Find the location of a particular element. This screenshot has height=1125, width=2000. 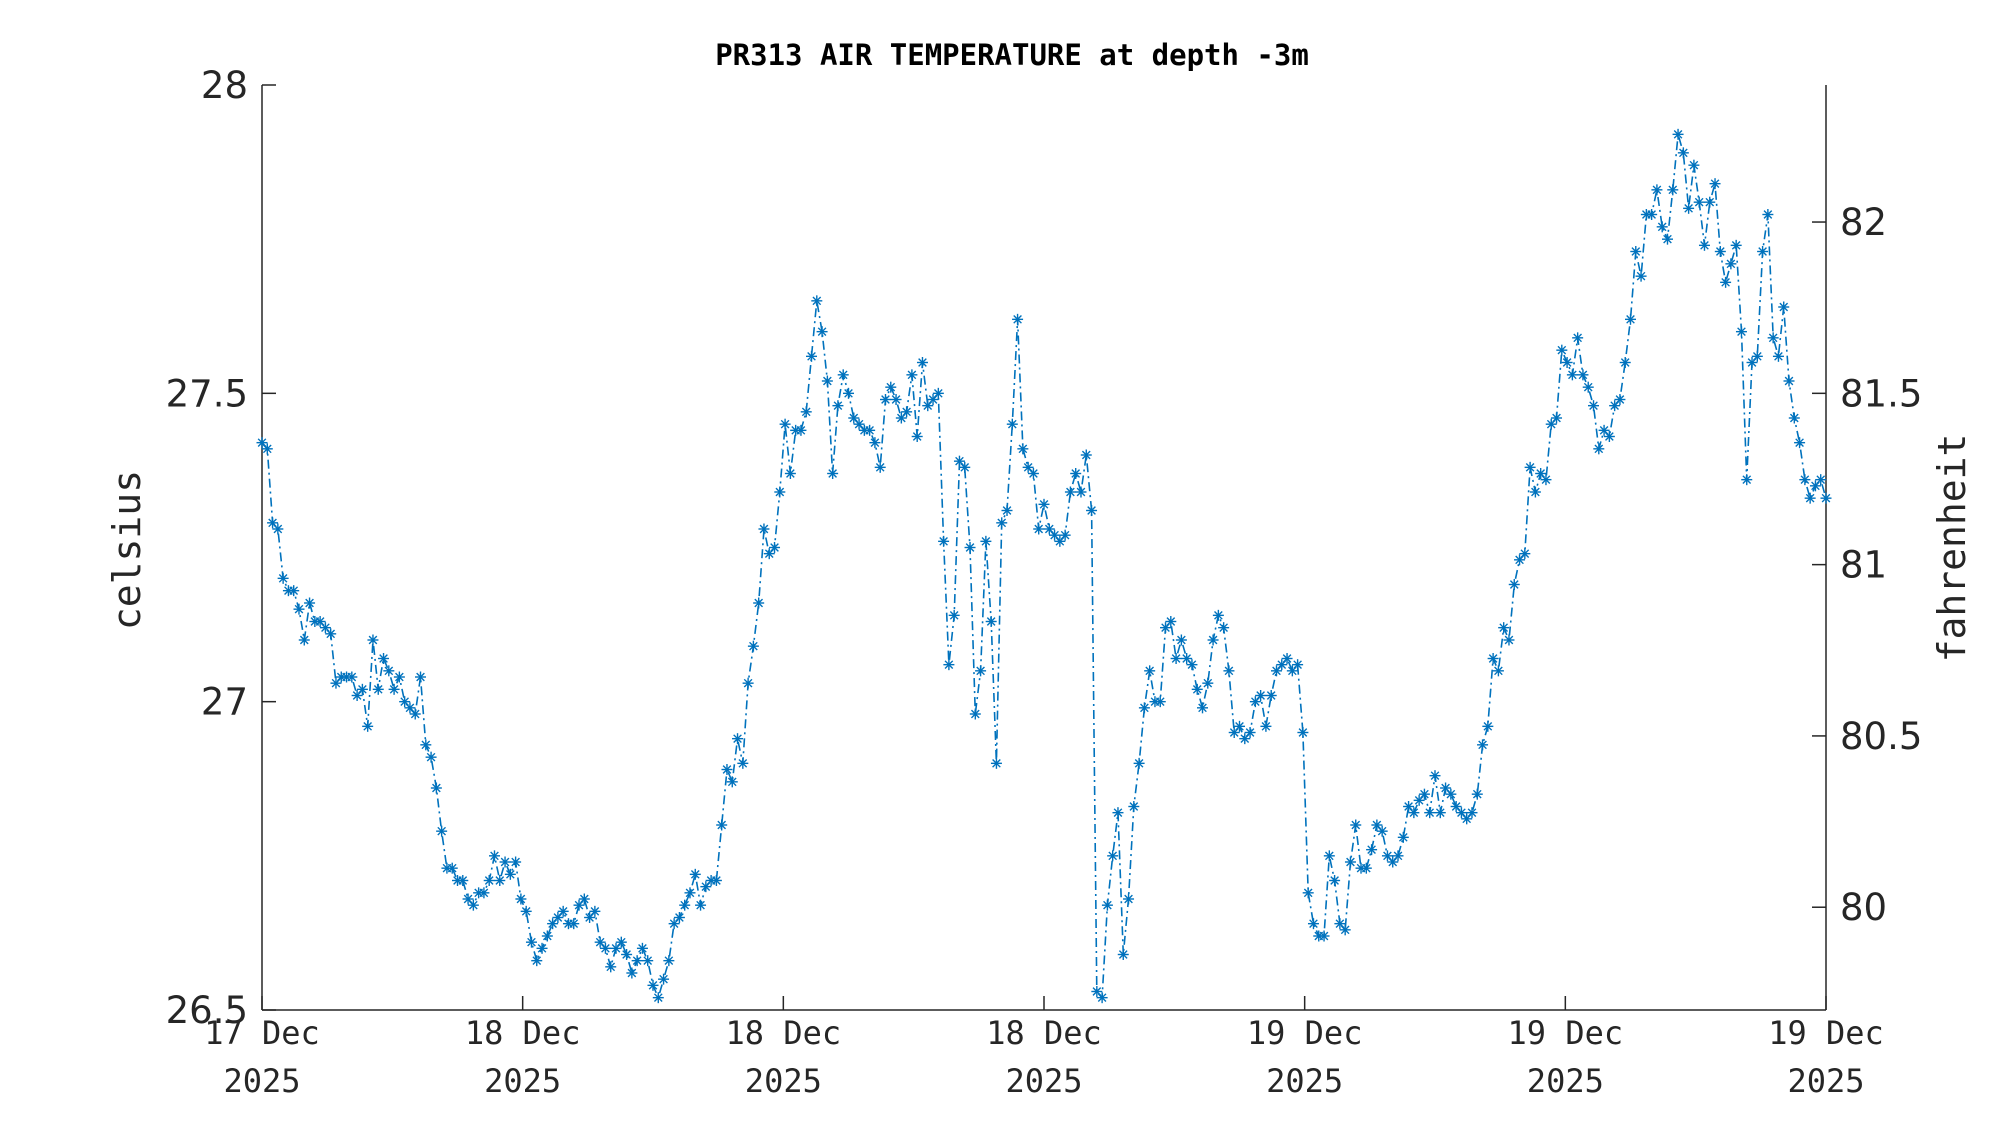

y-tick-label-right: 82 is located at coordinates (1863, 222).